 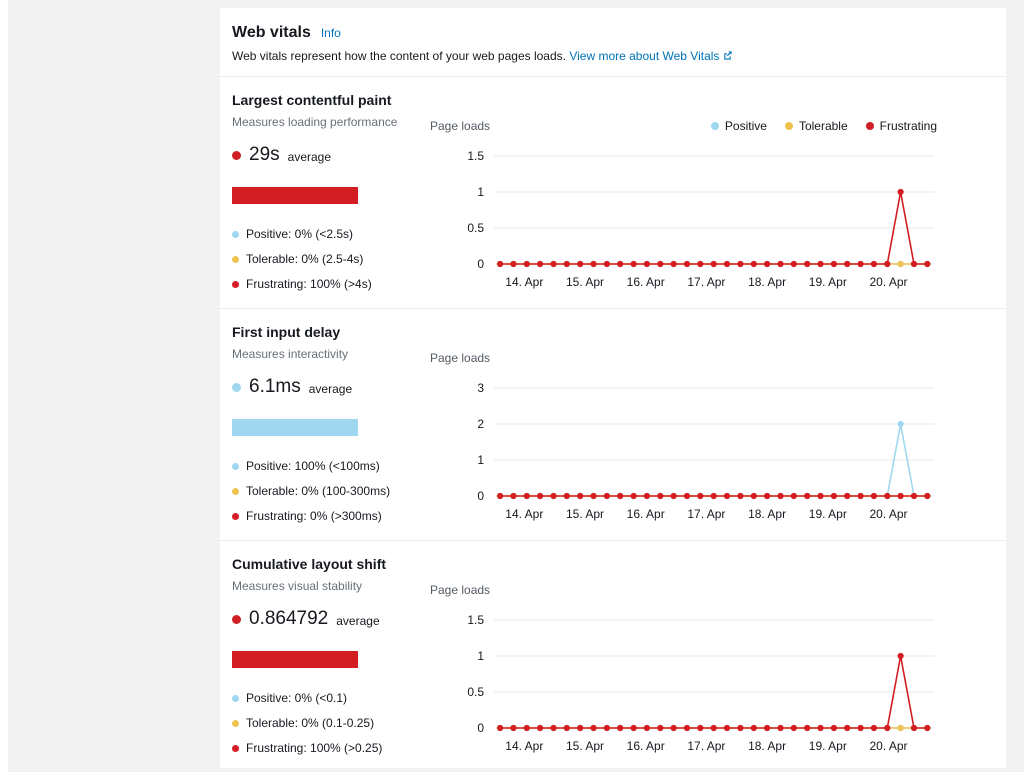 I want to click on distribution-label: Positive: 0% (<0.1), so click(x=297, y=698).